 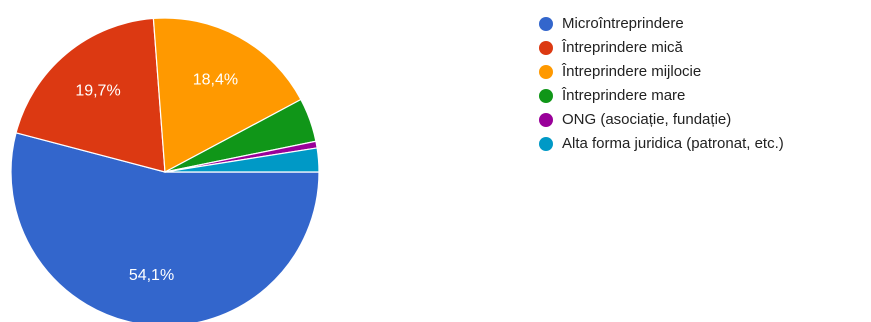 I want to click on legend-item-6: Alta forma juridica (patronat, etc.), so click(x=661, y=143).